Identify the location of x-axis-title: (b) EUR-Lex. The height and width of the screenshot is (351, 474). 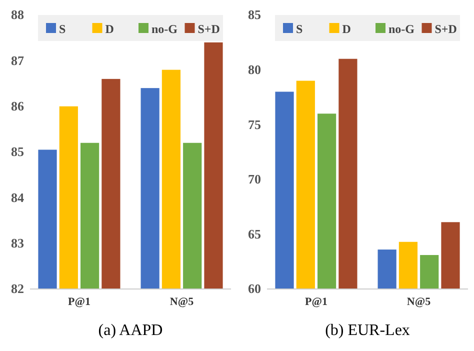
(367, 330).